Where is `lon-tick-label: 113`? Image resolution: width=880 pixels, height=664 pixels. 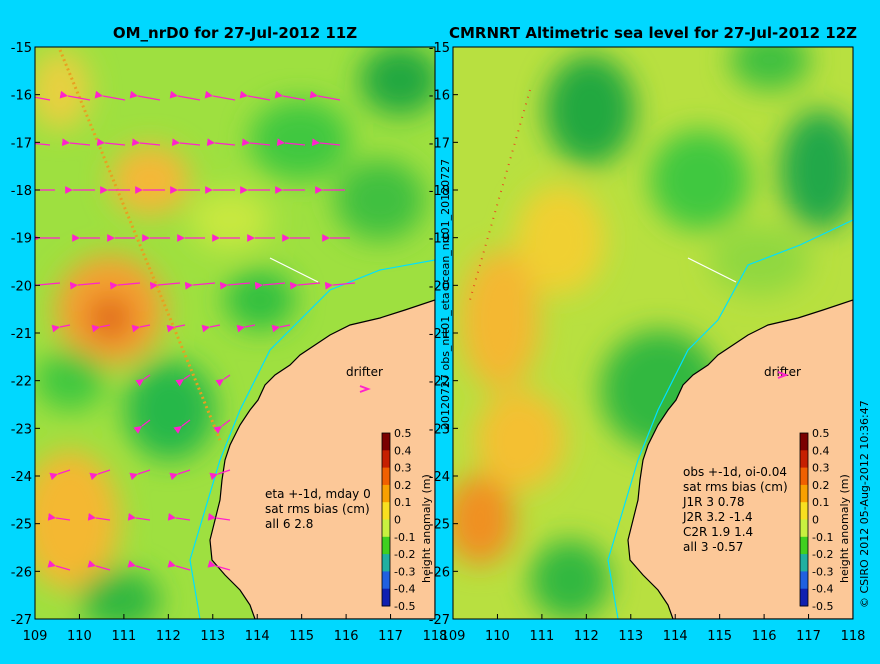 lon-tick-label: 113 is located at coordinates (630, 636).